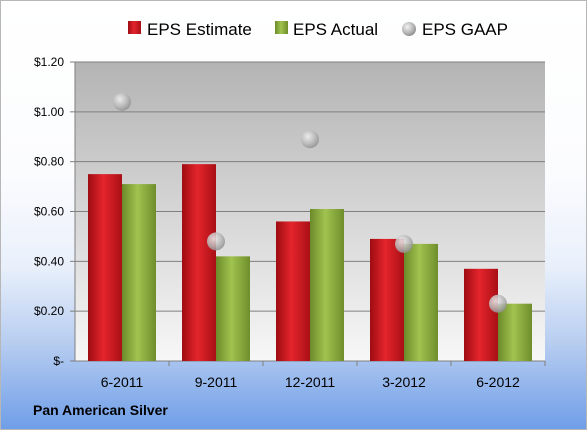 The height and width of the screenshot is (430, 587). Describe the element at coordinates (404, 382) in the screenshot. I see `x-tick-label: 3-2012` at that location.